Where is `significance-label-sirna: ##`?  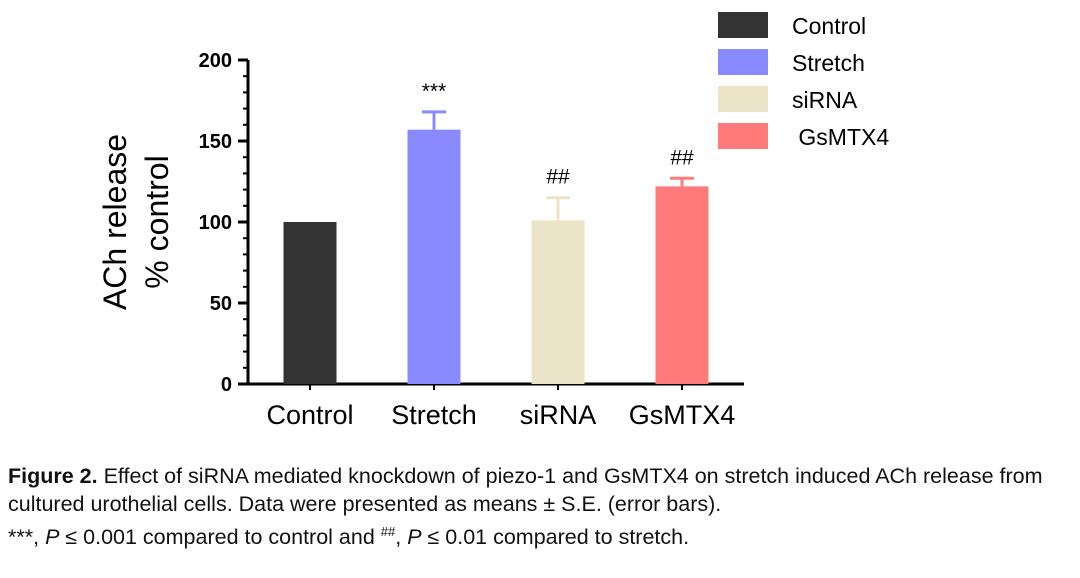 significance-label-sirna: ## is located at coordinates (558, 177).